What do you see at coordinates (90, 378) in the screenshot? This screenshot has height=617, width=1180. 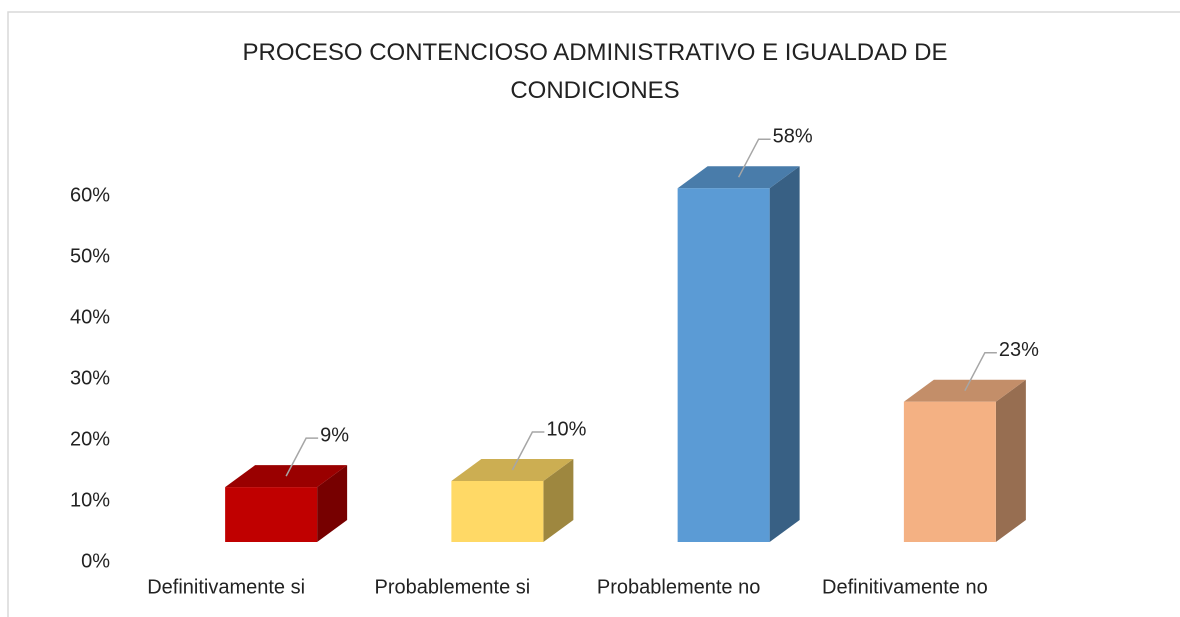 I see `y-tick-label: 30%` at bounding box center [90, 378].